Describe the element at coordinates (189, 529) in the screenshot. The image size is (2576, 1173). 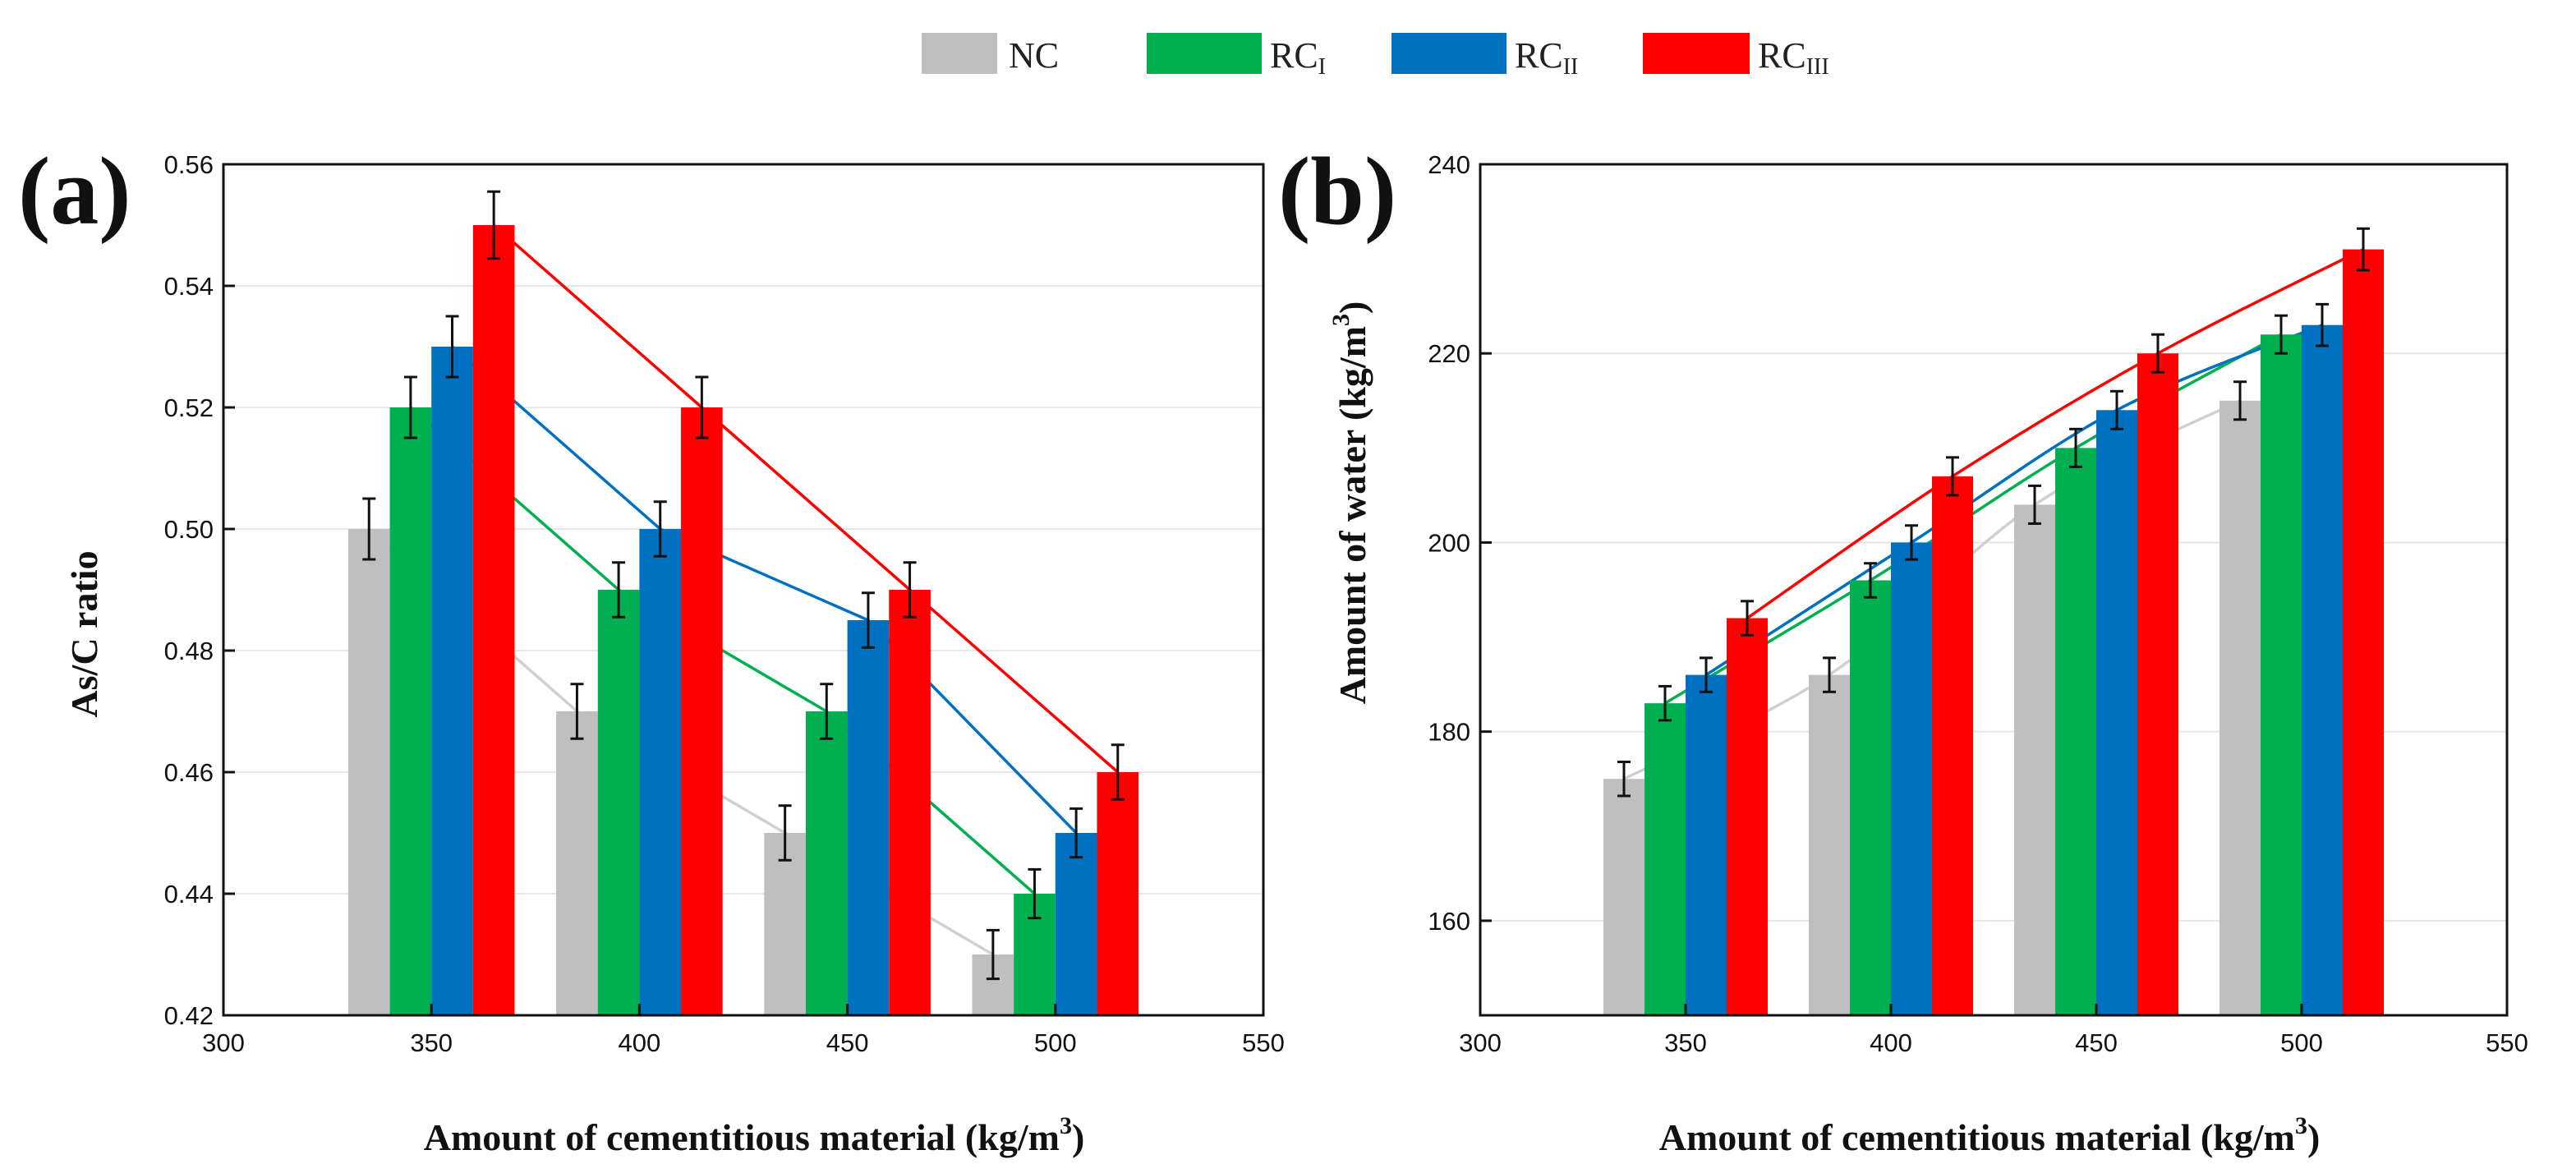
I see `panel-a-y-tick-label: 0.50` at that location.